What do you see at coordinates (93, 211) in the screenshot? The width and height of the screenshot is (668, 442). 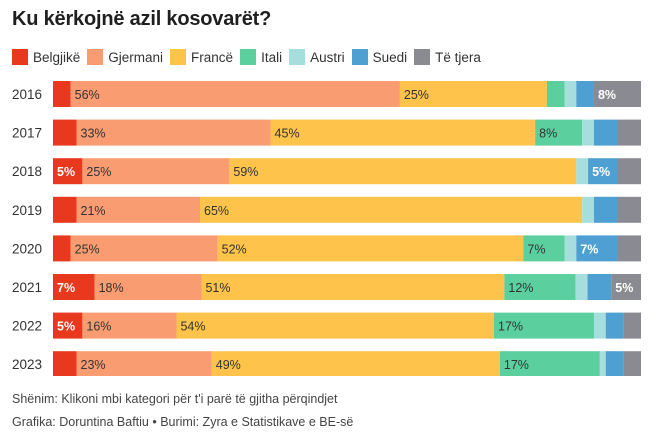 I see `data-label: 21%` at bounding box center [93, 211].